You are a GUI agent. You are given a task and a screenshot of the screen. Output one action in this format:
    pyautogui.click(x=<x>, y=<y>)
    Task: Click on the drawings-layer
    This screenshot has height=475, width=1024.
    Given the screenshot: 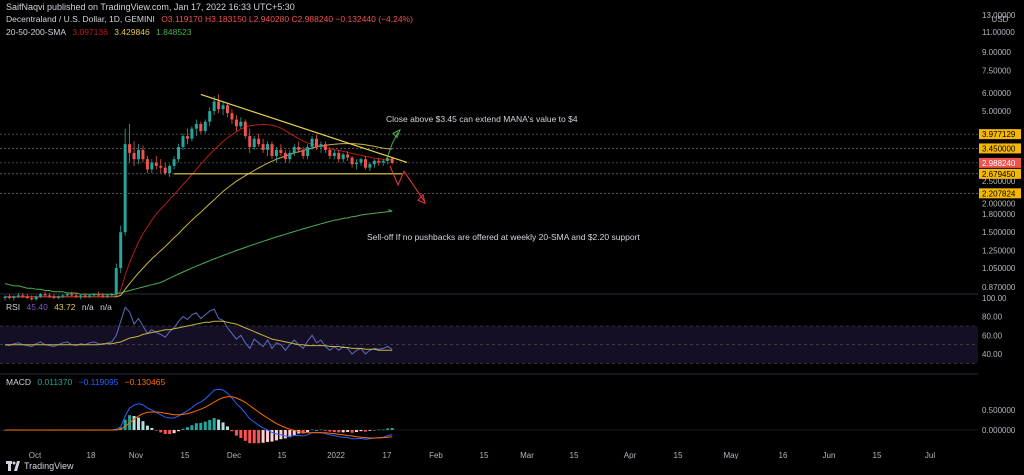 What is the action you would take?
    pyautogui.click(x=300, y=149)
    